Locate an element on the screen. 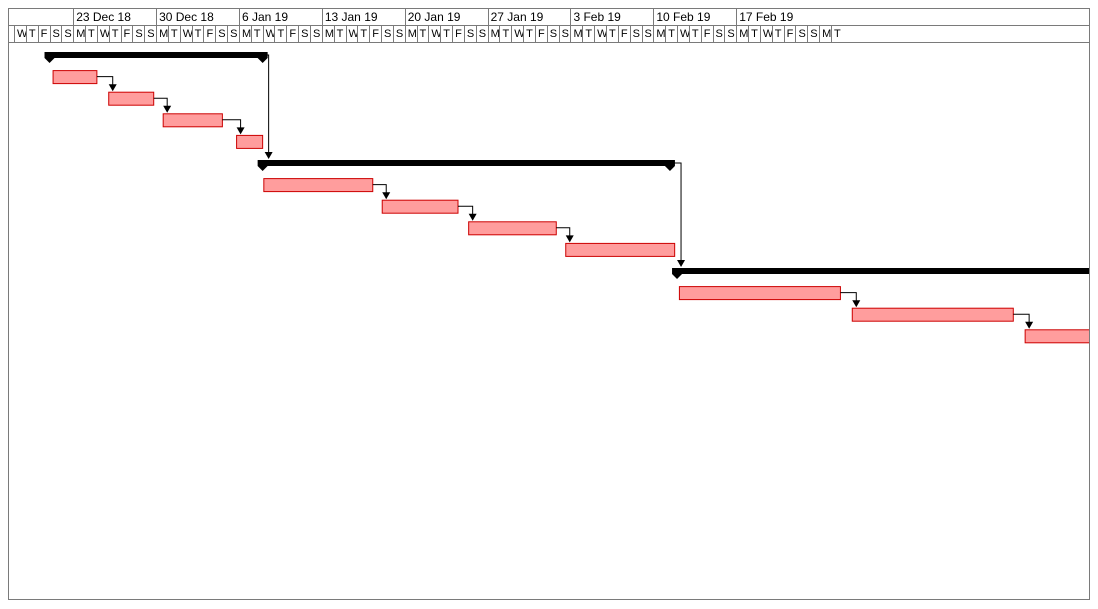 This screenshot has width=1098, height=609. horizontal-scrollbar-area is located at coordinates (549, 605).